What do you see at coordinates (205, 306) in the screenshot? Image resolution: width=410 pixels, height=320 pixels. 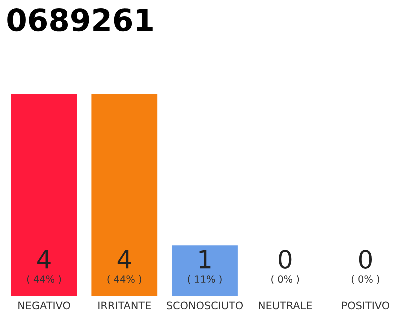 I see `x-tick-label: SCONOSCIUTO` at bounding box center [205, 306].